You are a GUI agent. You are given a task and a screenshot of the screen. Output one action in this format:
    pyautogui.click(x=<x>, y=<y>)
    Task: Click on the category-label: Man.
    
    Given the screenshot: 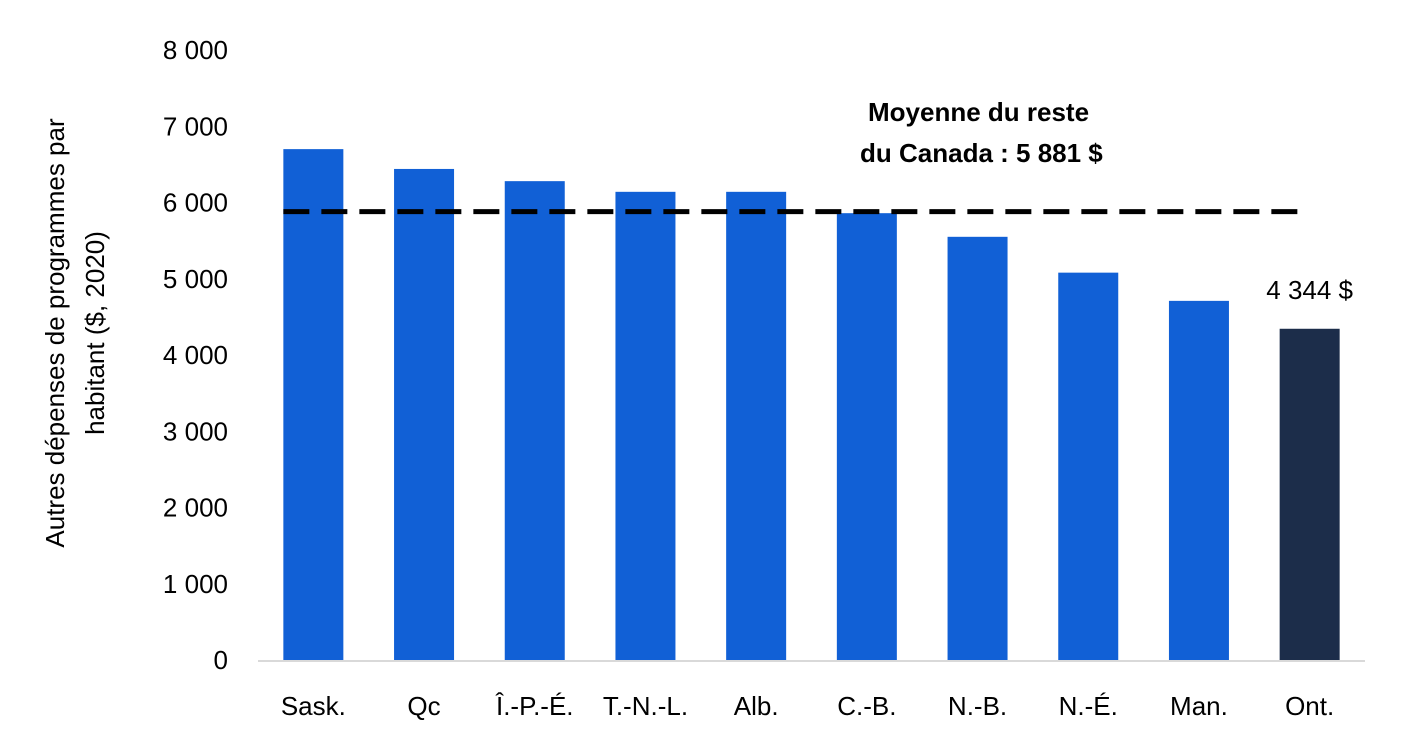 What is the action you would take?
    pyautogui.click(x=1199, y=706)
    